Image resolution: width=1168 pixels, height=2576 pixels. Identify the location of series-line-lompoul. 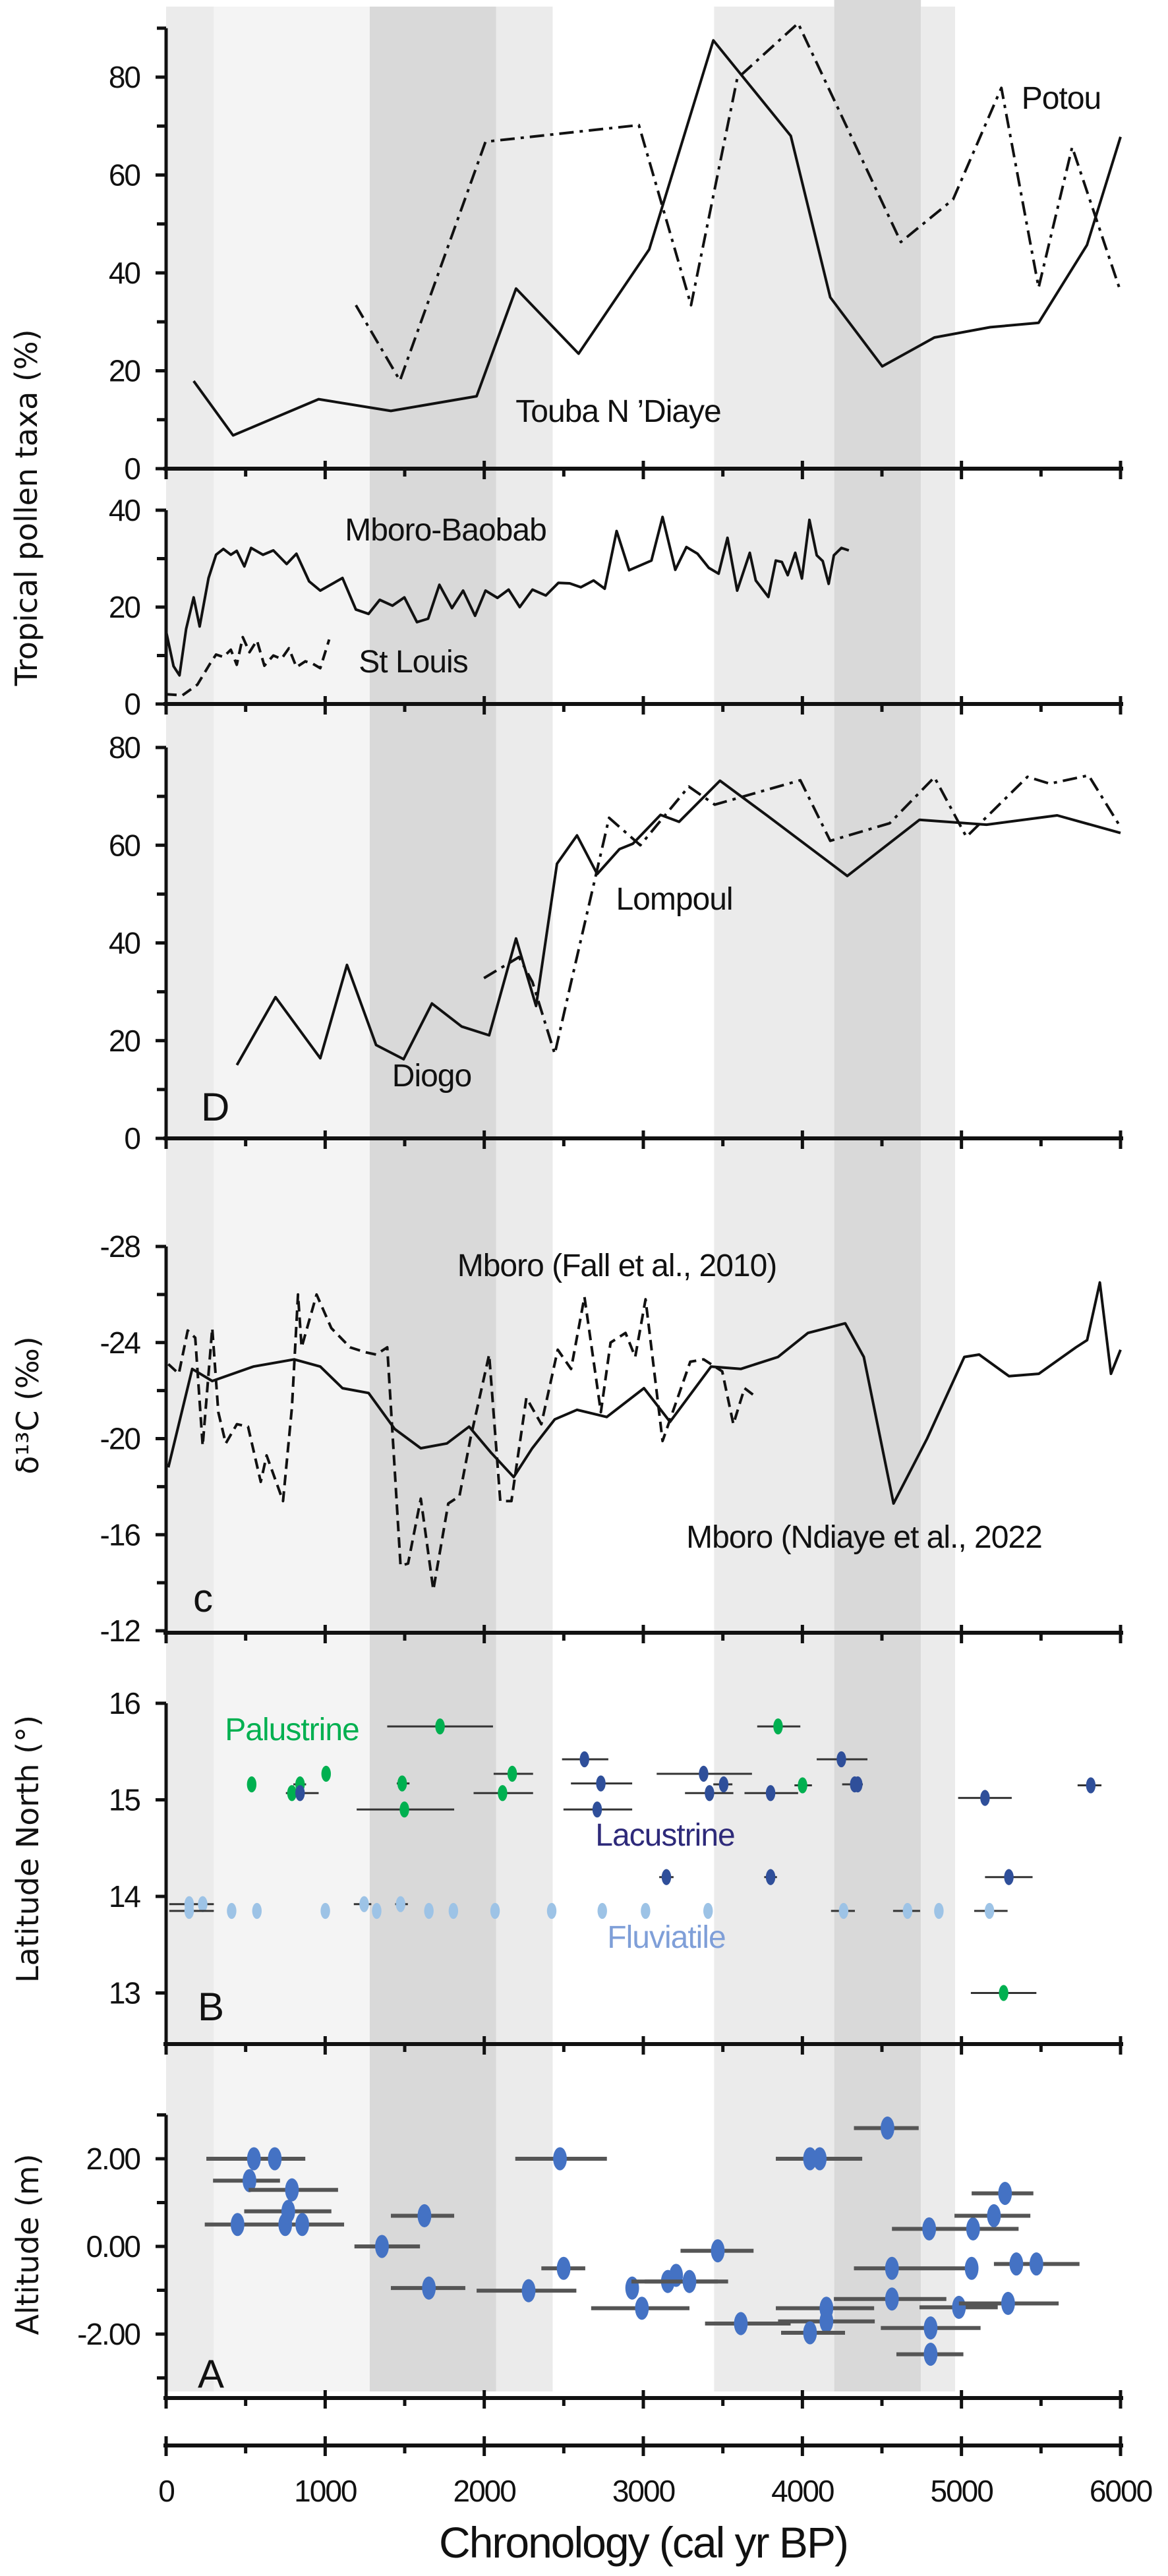
(802, 914).